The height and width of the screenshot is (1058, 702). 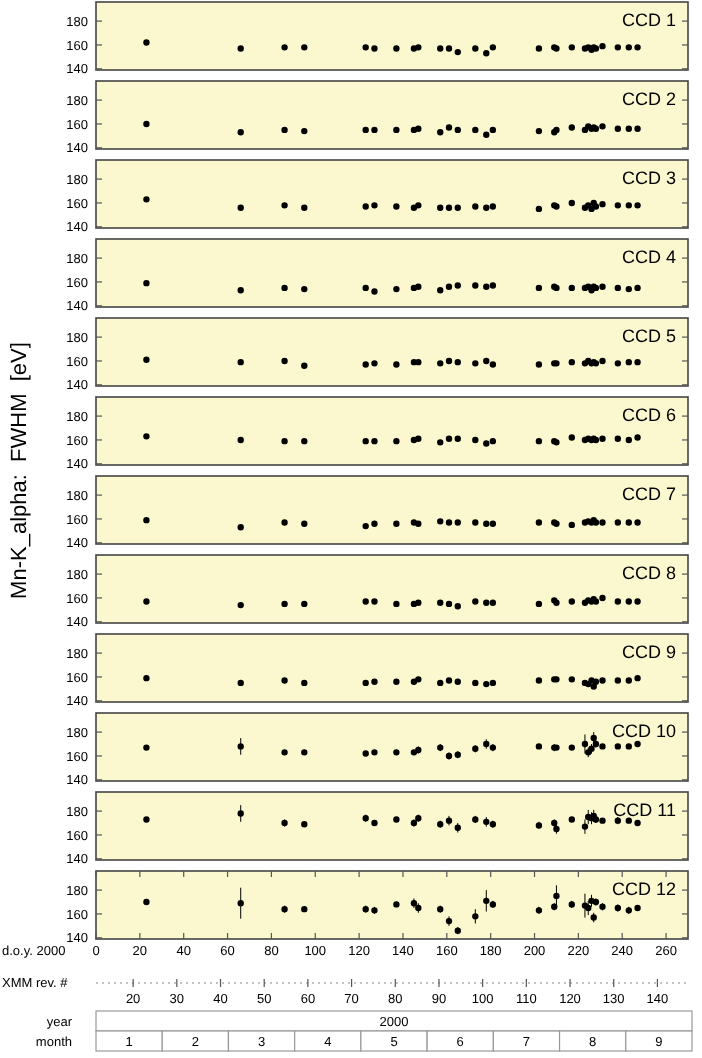 I want to click on chart-title: CCD 7, so click(x=648, y=494).